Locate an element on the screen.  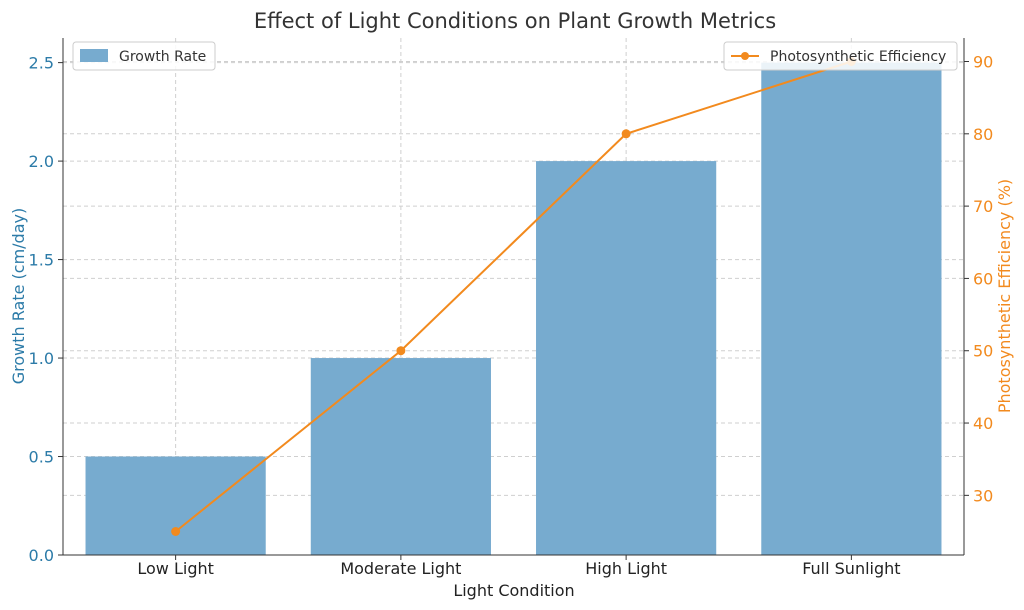
legend-right: Photosynthetic Efficiency is located at coordinates (840, 56).